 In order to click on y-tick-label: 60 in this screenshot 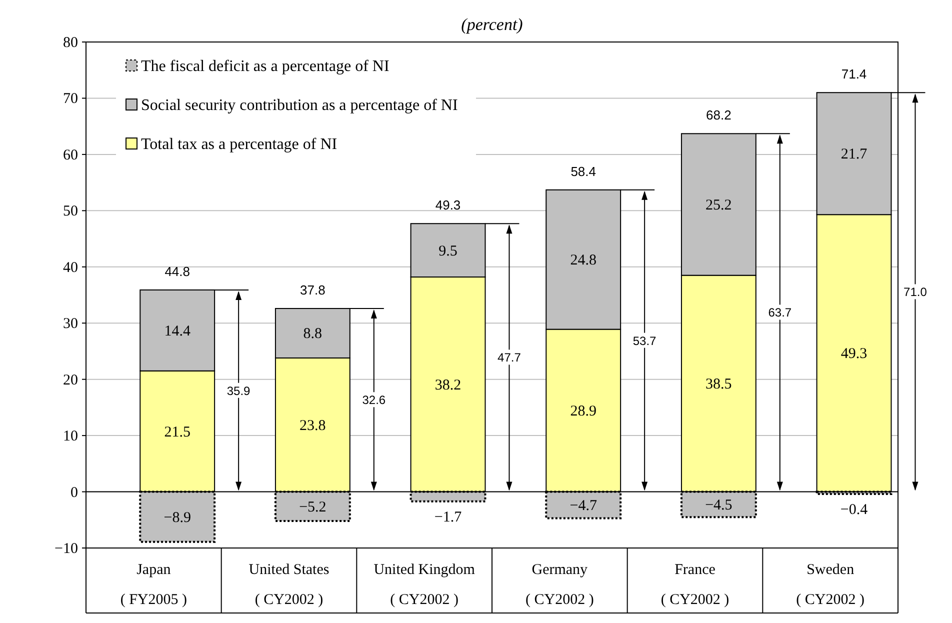, I will do `click(70, 155)`.